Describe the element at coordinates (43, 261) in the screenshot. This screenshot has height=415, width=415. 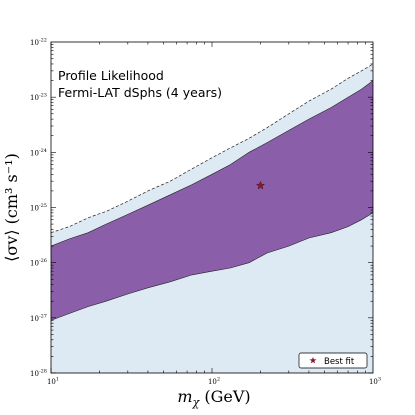
I see `y-tick-label-exponent: -26` at that location.